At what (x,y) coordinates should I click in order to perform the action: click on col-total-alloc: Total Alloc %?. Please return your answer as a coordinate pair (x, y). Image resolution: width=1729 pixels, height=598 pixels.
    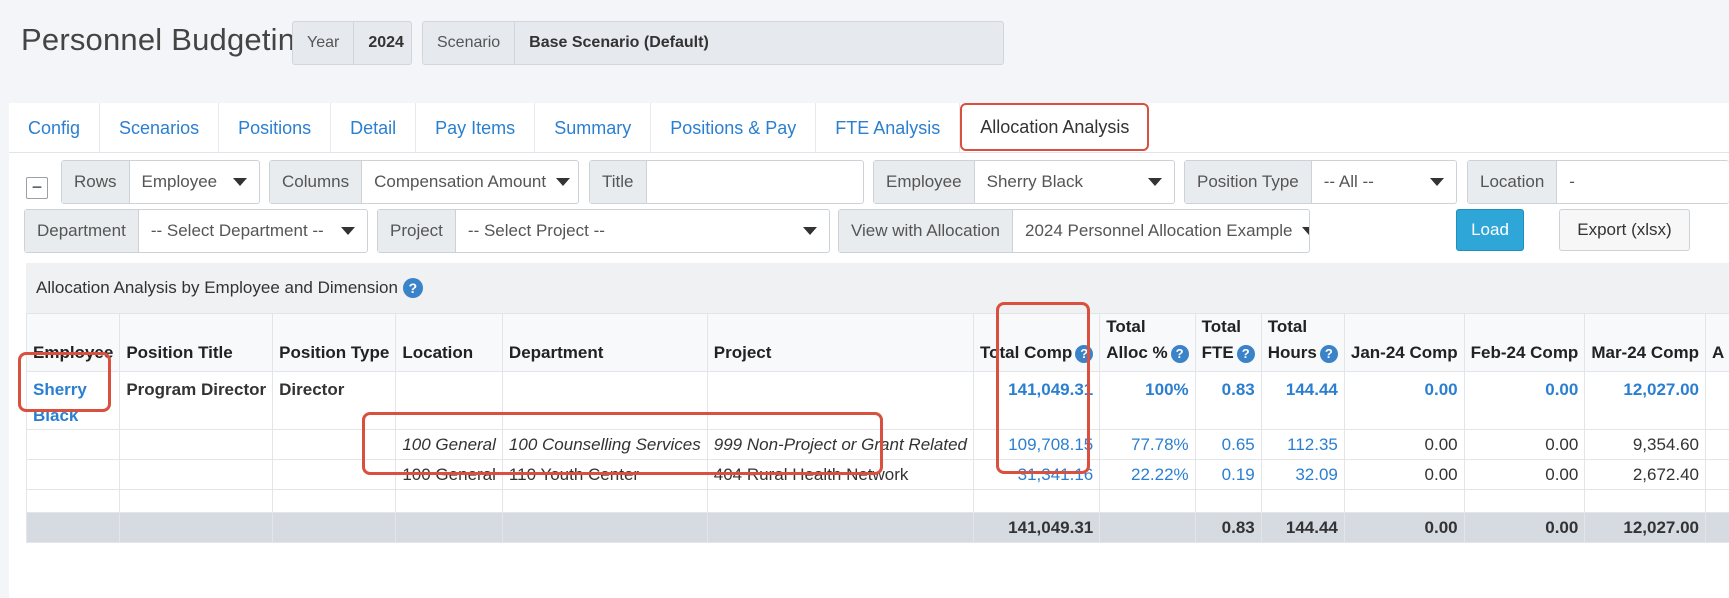
    Looking at the image, I should click on (1147, 342).